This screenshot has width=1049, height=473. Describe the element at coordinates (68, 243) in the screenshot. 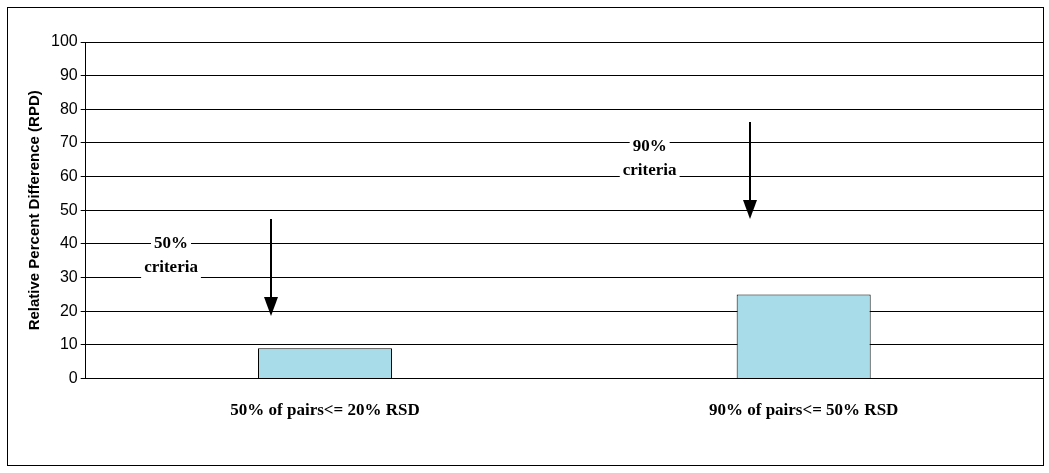

I see `y-tick-label: 40` at that location.